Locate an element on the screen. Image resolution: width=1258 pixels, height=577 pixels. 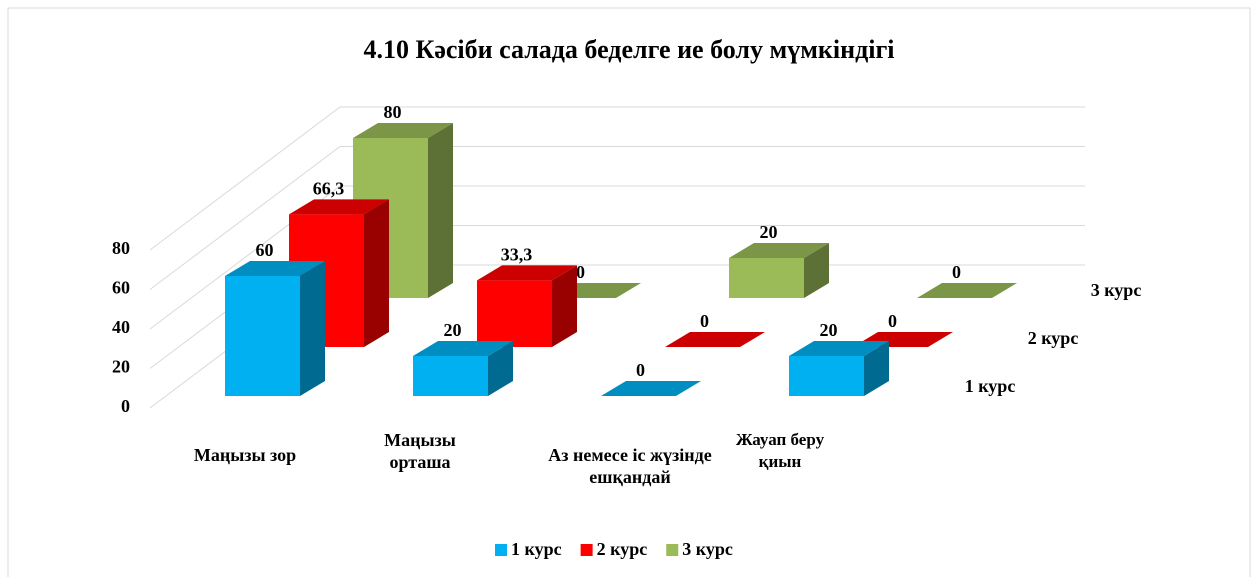
y-tick-label: 40 is located at coordinates (121, 327).